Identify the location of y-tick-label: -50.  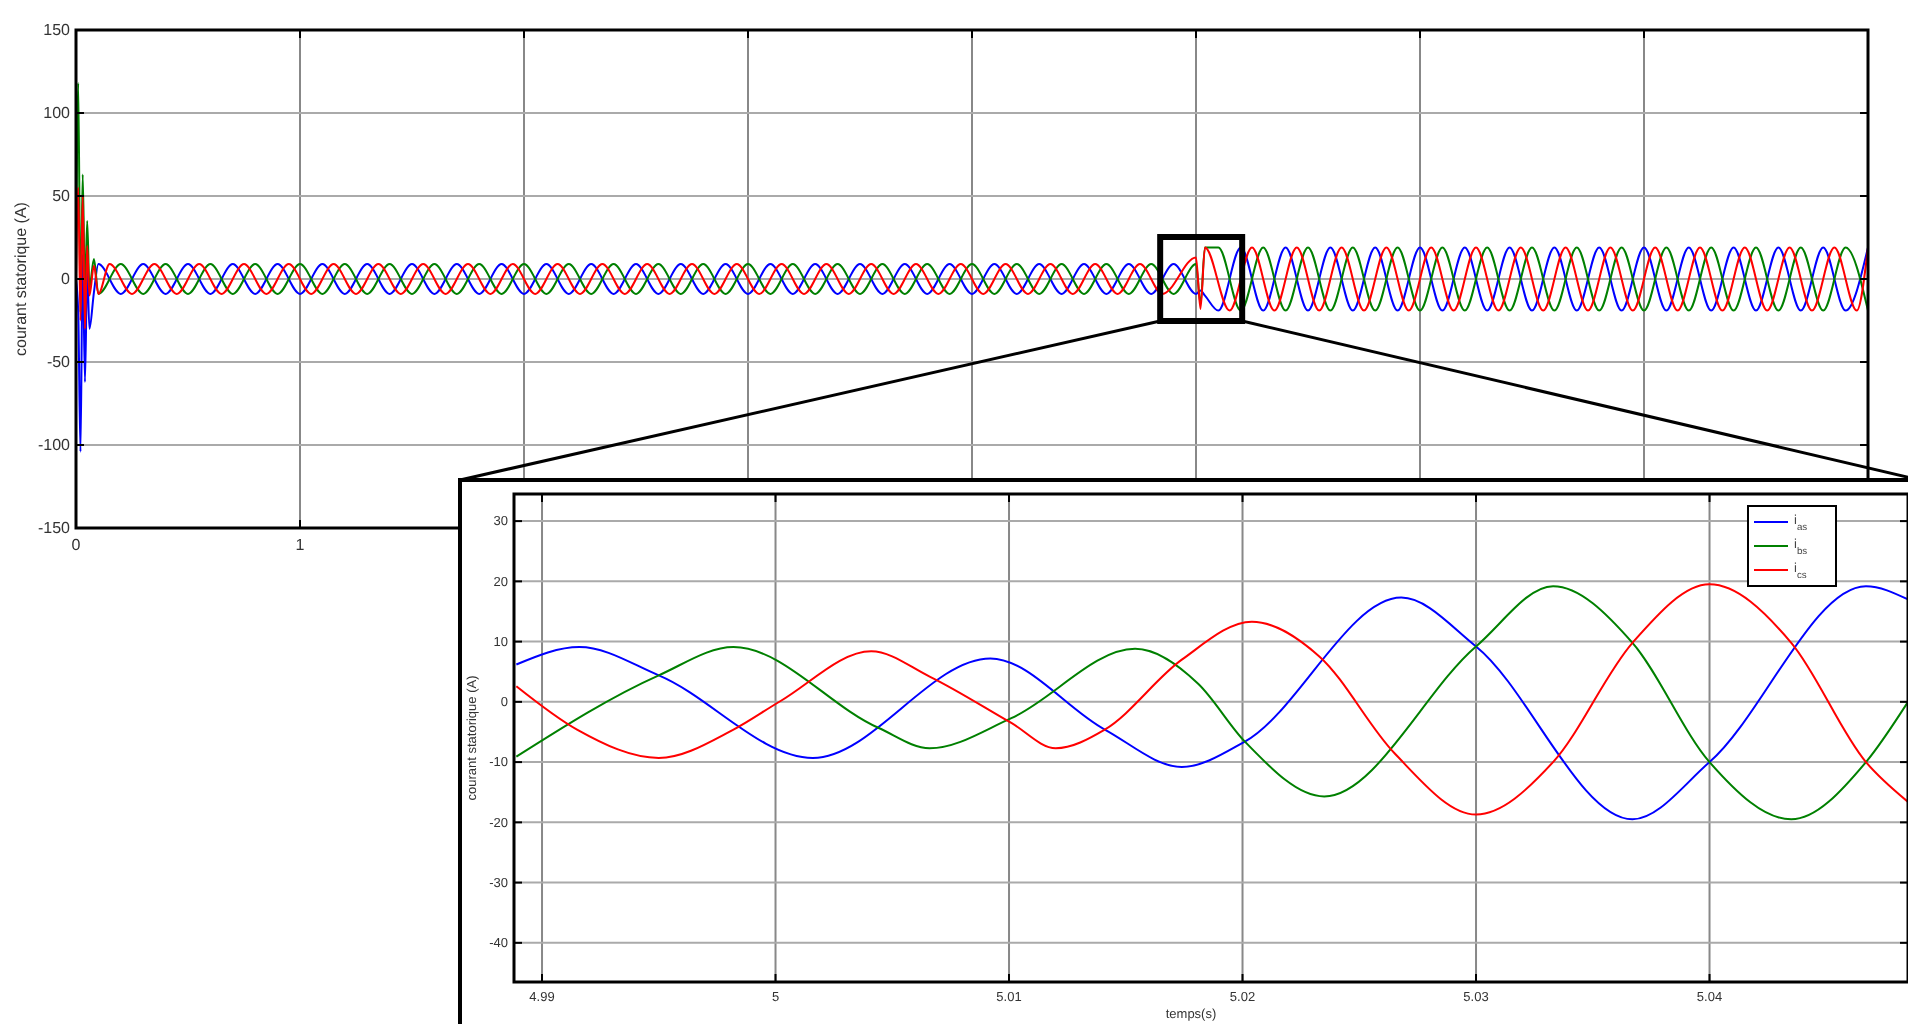
(59, 362).